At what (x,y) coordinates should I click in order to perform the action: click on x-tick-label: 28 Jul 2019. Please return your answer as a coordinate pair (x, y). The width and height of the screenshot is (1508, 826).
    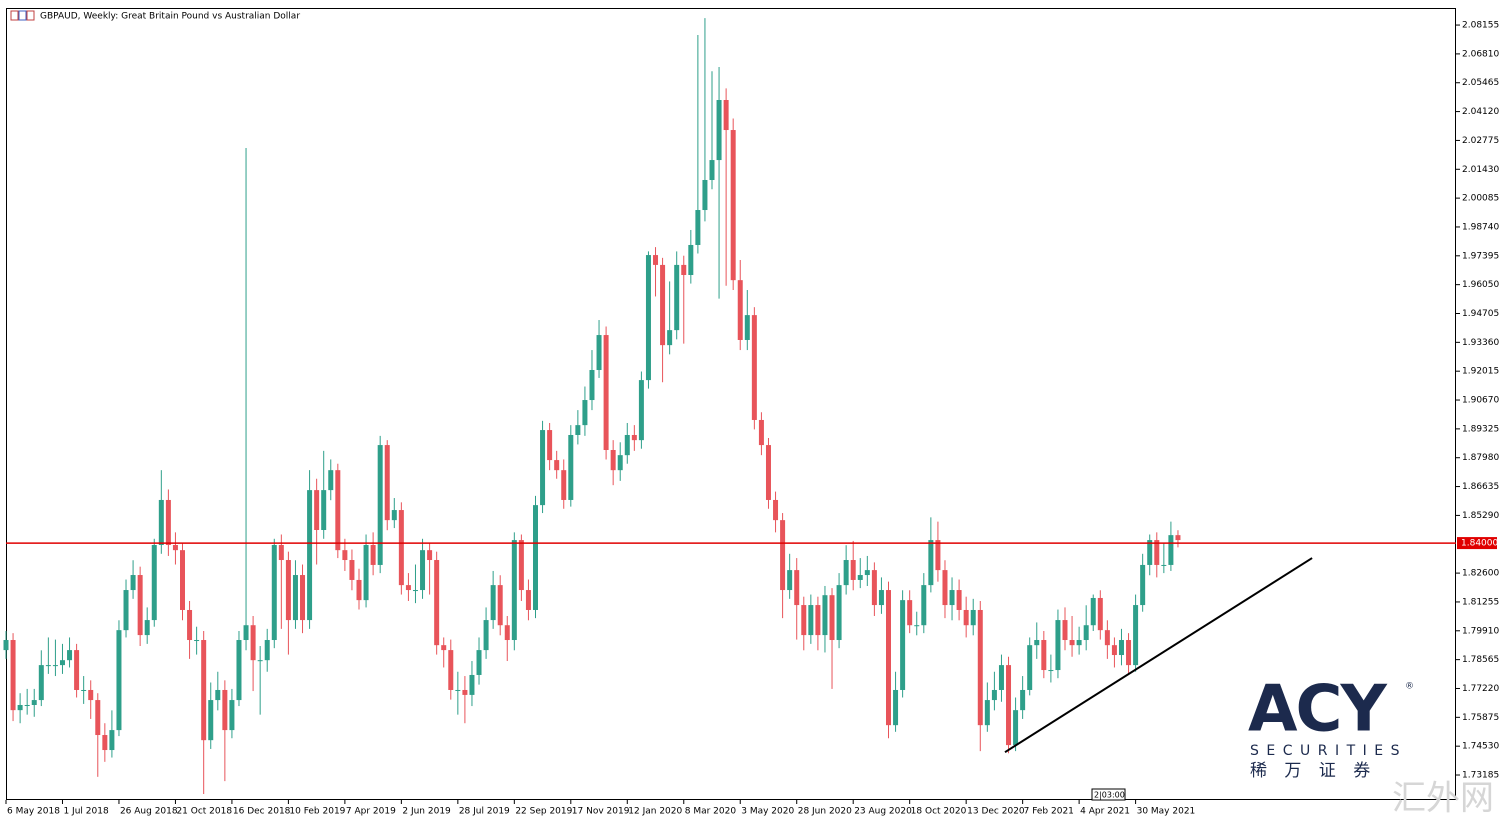
    Looking at the image, I should click on (484, 812).